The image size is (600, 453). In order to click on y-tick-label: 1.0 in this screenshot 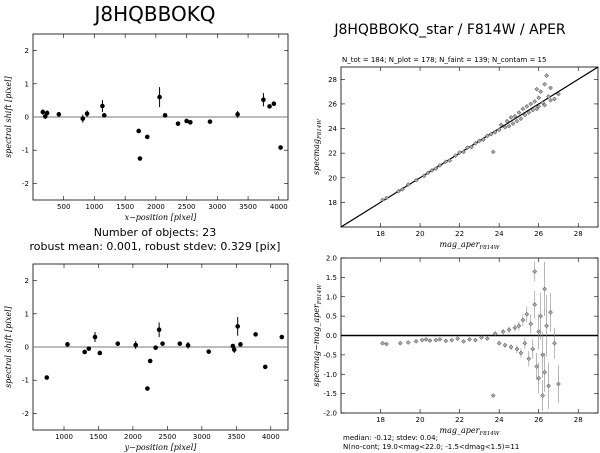, I will do `click(331, 297)`.